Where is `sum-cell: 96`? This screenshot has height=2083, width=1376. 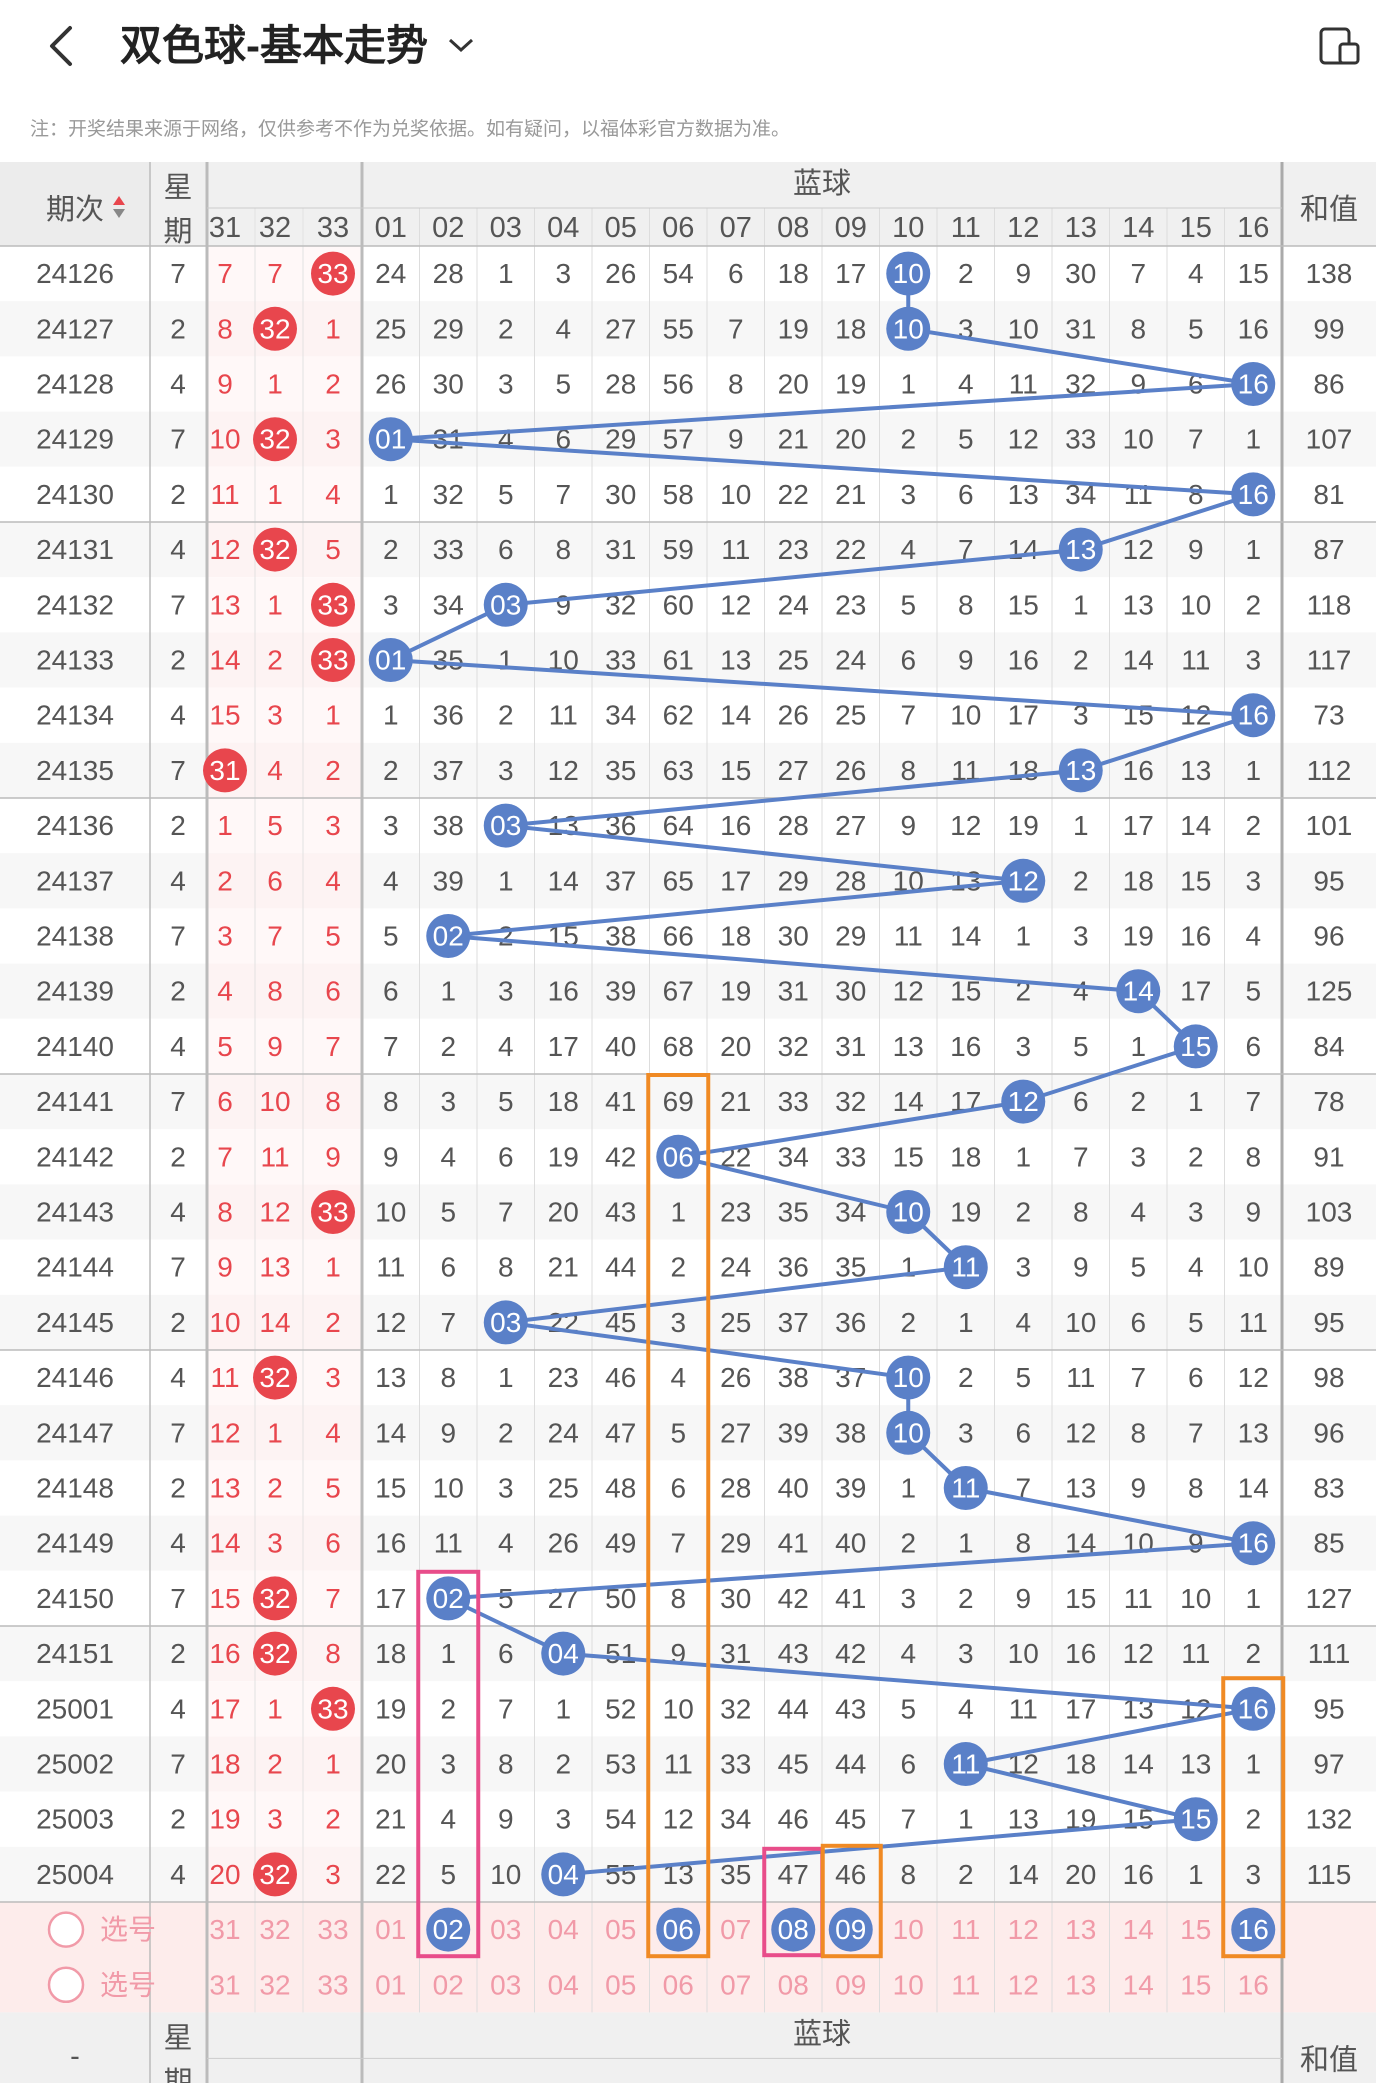 sum-cell: 96 is located at coordinates (1328, 936).